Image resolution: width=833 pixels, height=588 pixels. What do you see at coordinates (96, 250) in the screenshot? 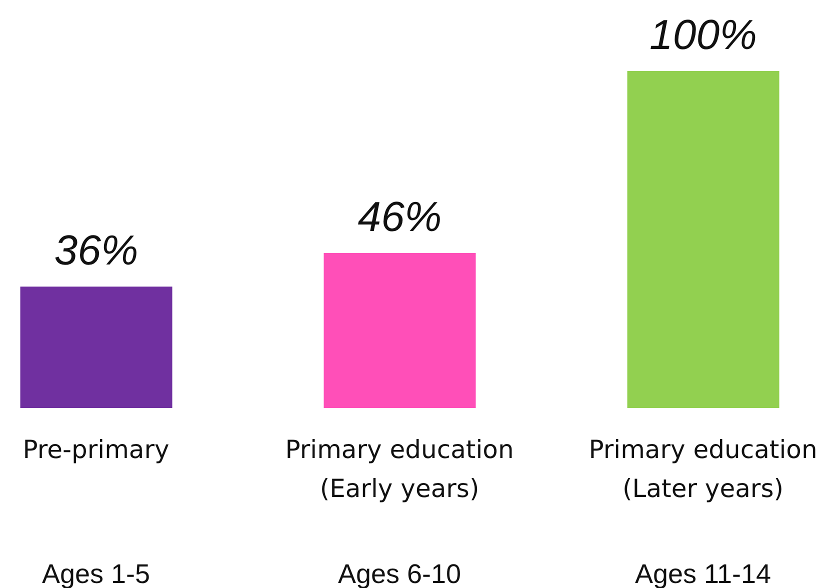
I see `data-label: 36%` at bounding box center [96, 250].